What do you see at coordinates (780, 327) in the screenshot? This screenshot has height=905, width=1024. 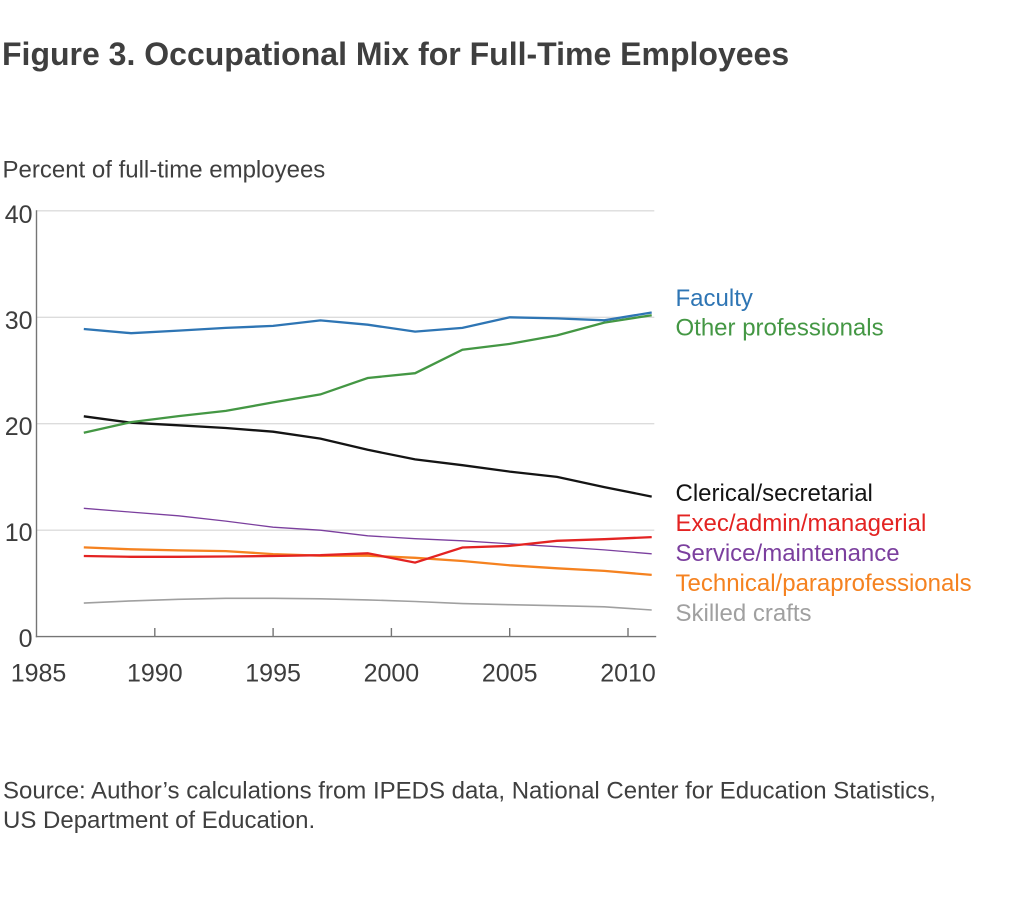 I see `svg-text: Other professionals` at bounding box center [780, 327].